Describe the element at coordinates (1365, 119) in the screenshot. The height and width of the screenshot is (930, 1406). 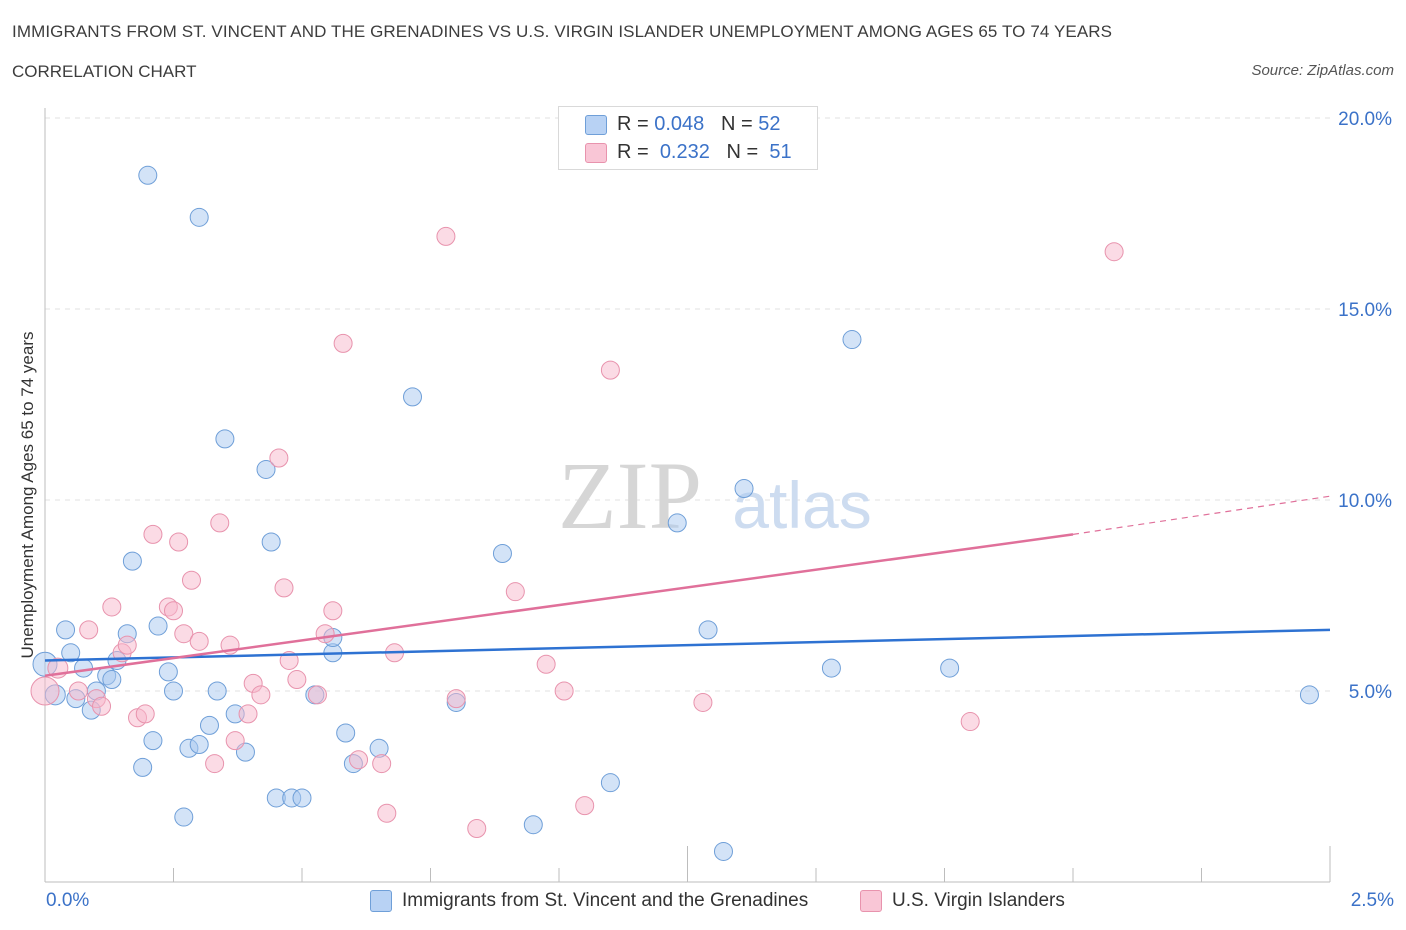
I see `y-tick-label: 20.0%` at that location.